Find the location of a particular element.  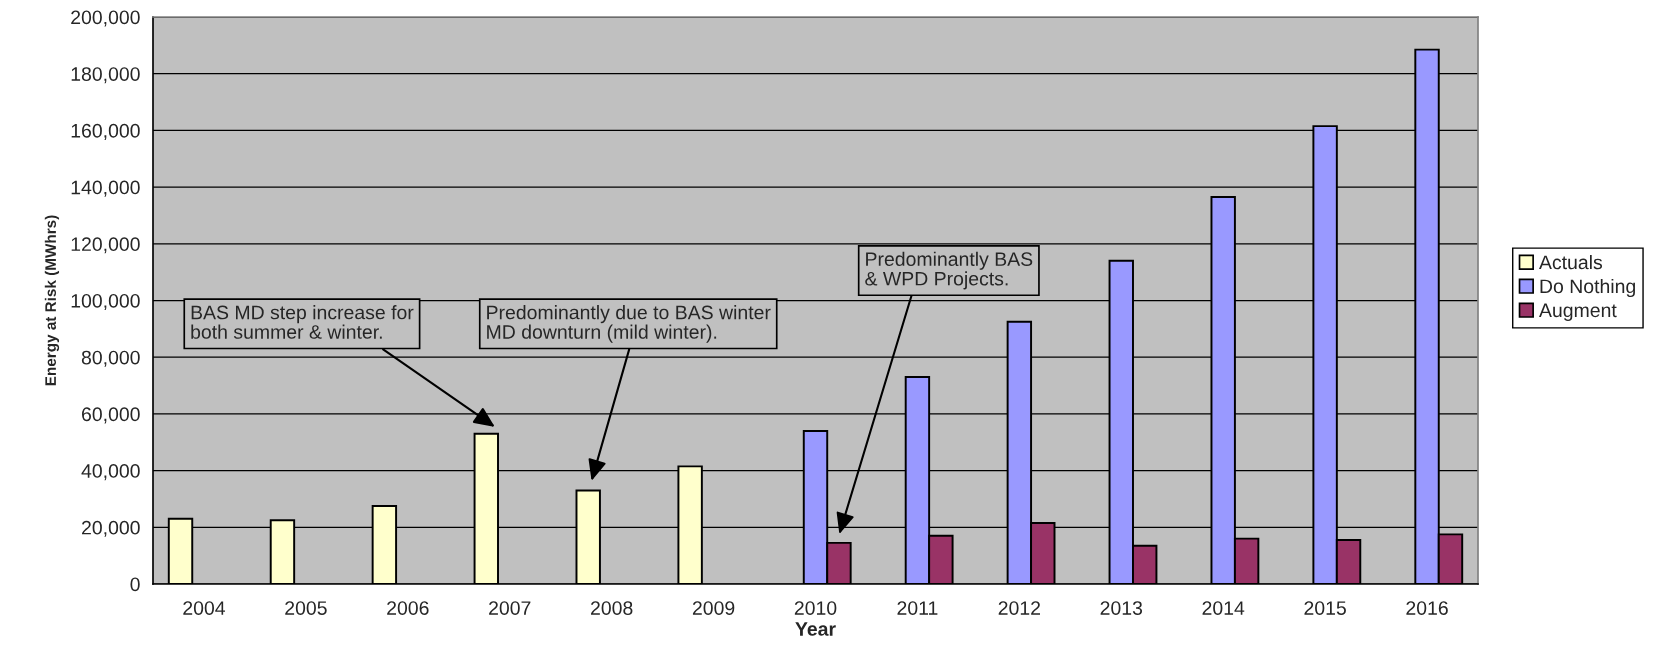

x-tick-label: 2012 is located at coordinates (1019, 608).